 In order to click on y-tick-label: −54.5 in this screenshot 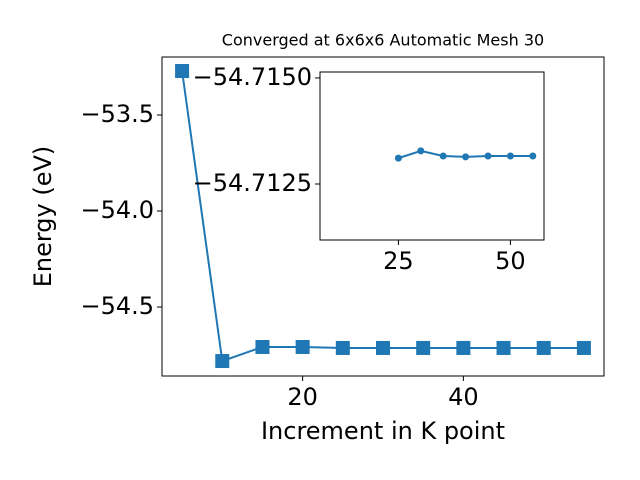, I will do `click(117, 306)`.